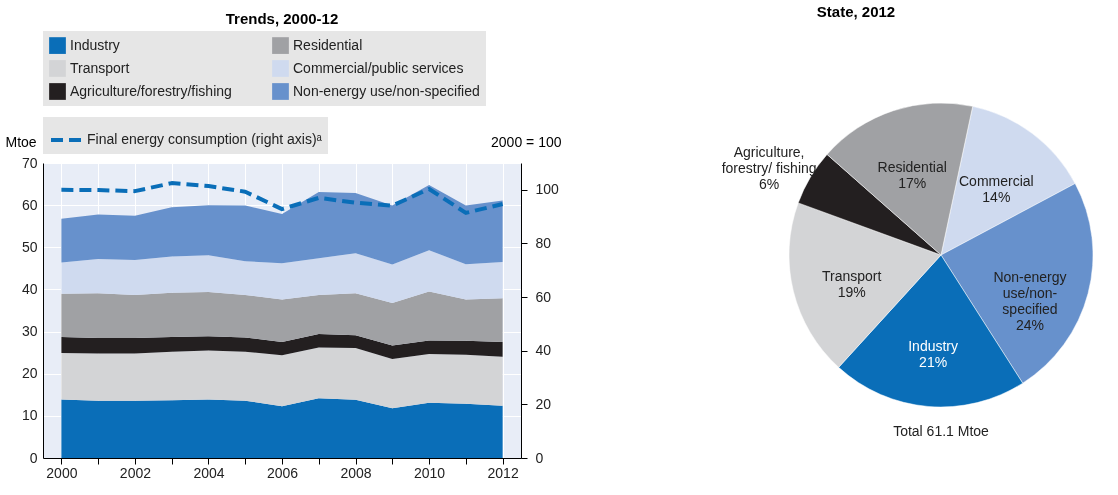  What do you see at coordinates (912, 182) in the screenshot?
I see `data-label: 17%` at bounding box center [912, 182].